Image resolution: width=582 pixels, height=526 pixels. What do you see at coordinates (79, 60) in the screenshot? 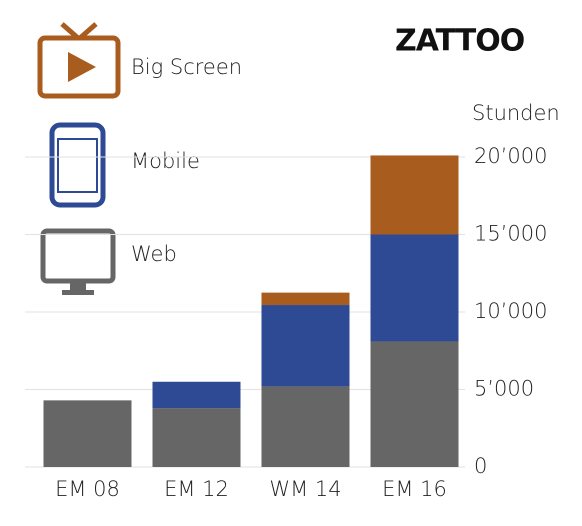
I see `big-screen-icon` at bounding box center [79, 60].